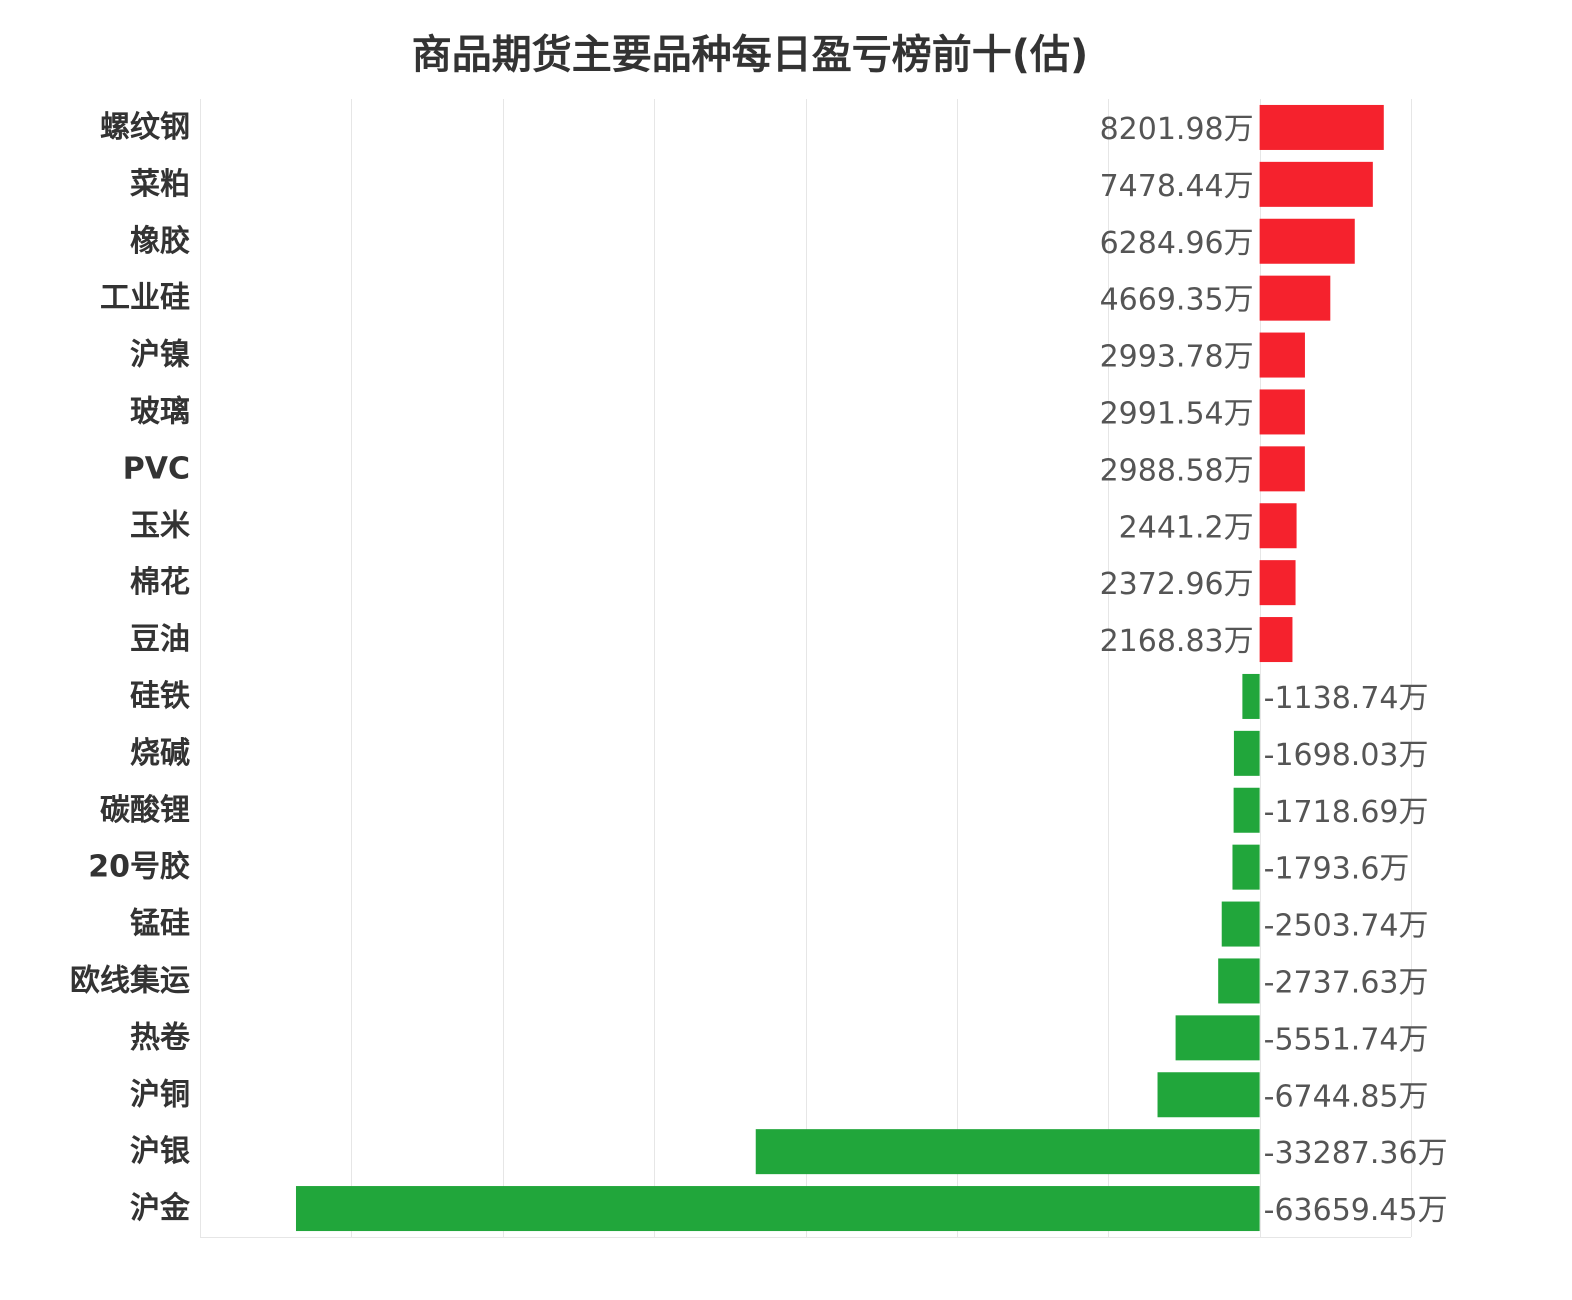  What do you see at coordinates (1337, 869) in the screenshot?
I see `value-label-13: -1793.6万` at bounding box center [1337, 869].